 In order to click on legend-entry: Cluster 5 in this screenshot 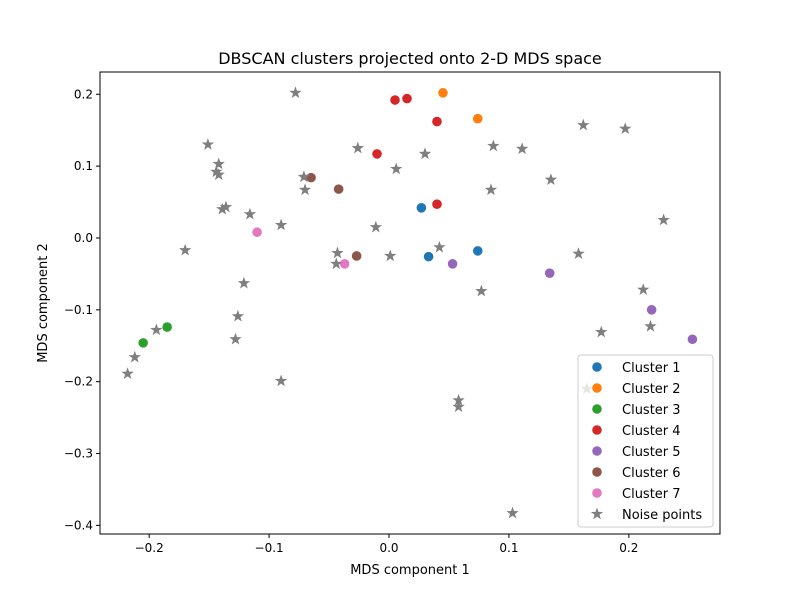, I will do `click(636, 452)`.